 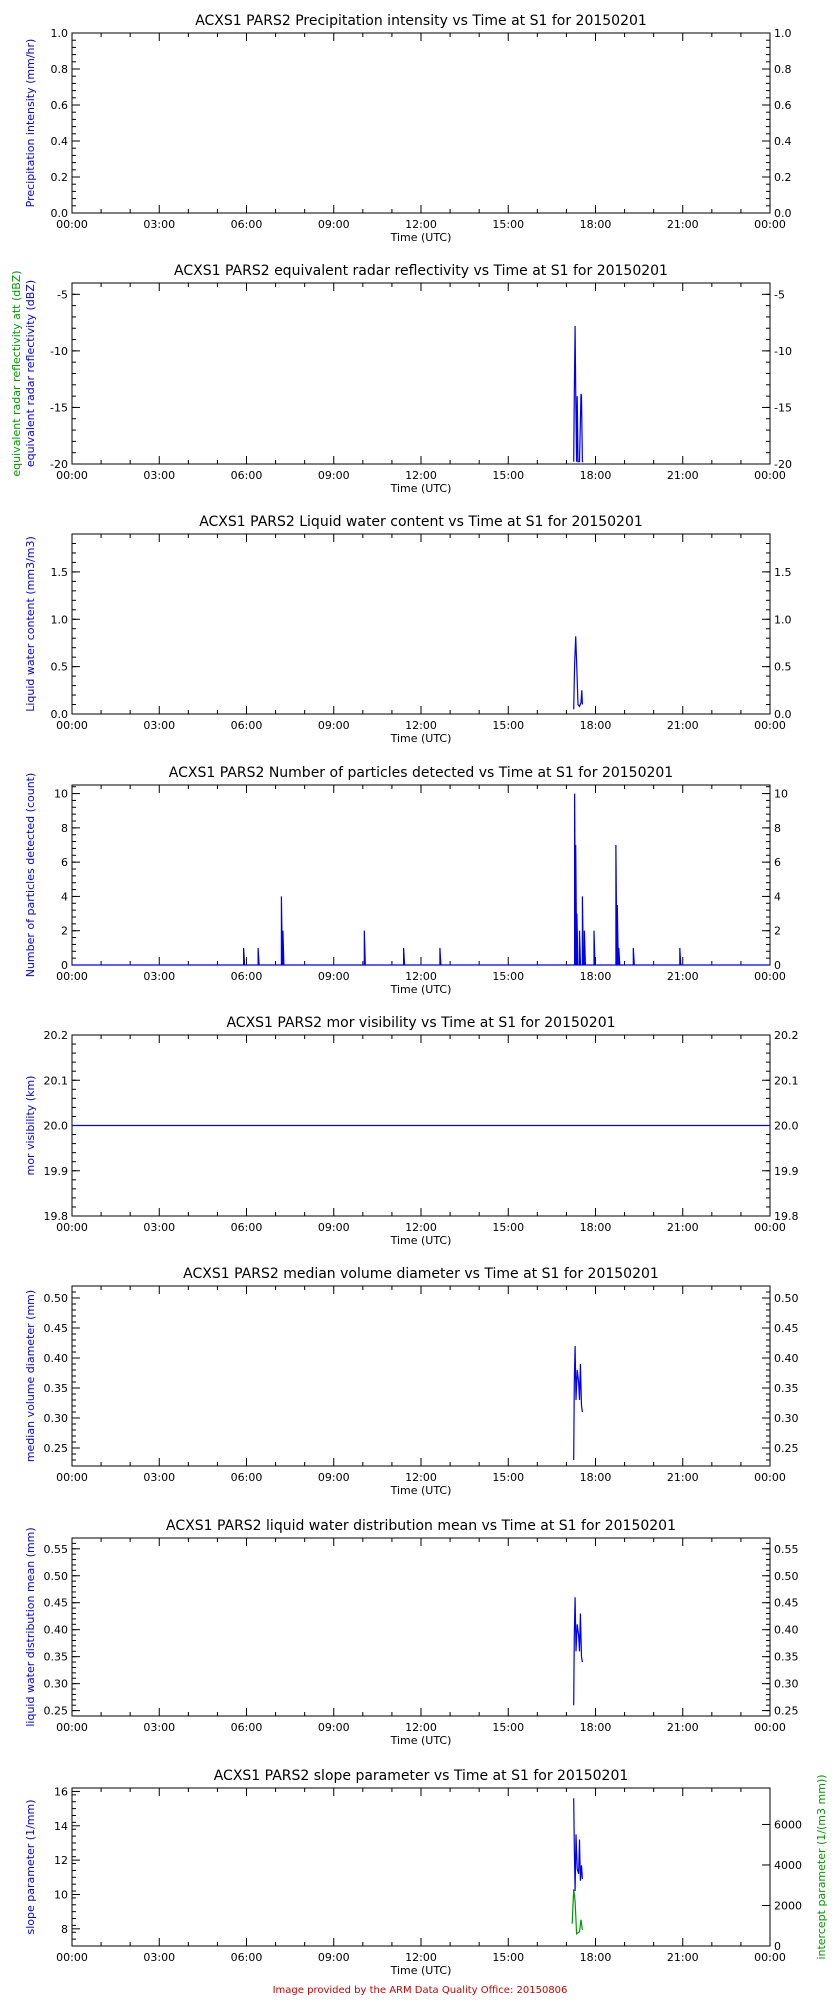 What do you see at coordinates (783, 105) in the screenshot?
I see `y-tick-label-right: 0.6` at bounding box center [783, 105].